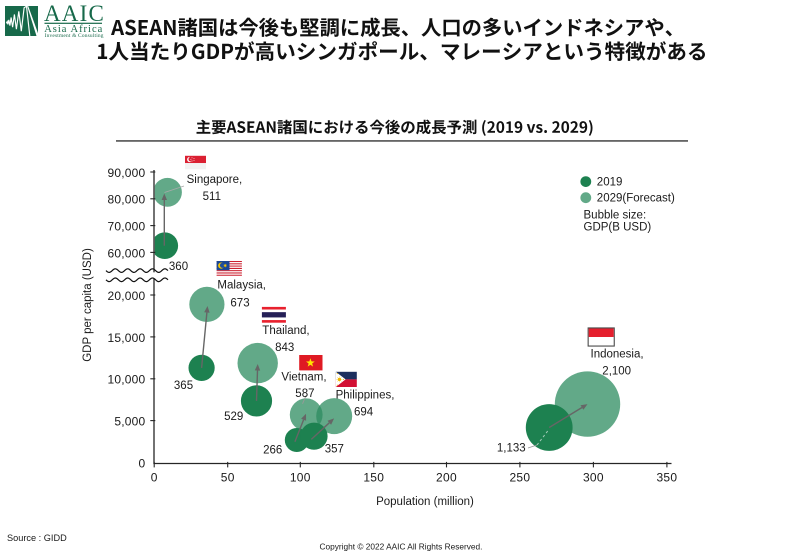  I want to click on svg-text: 365, so click(183, 386).